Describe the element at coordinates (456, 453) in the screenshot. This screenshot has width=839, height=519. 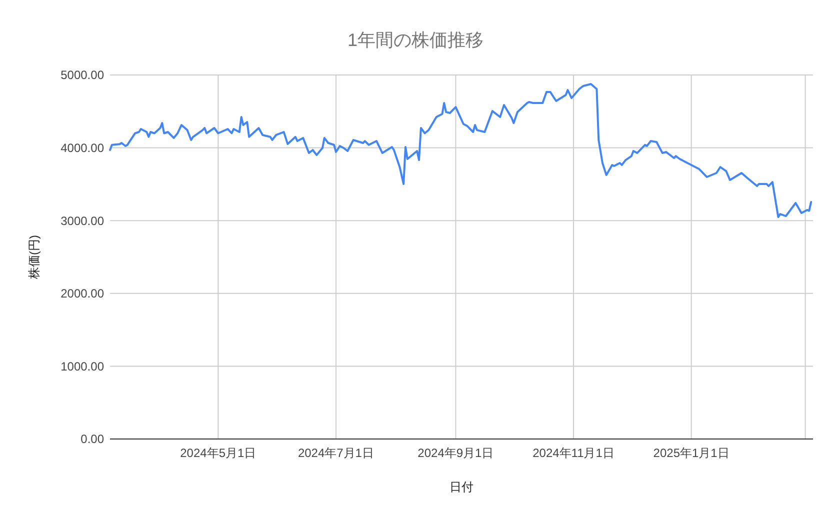
I see `x-tick-label: 2024年9月1日` at that location.